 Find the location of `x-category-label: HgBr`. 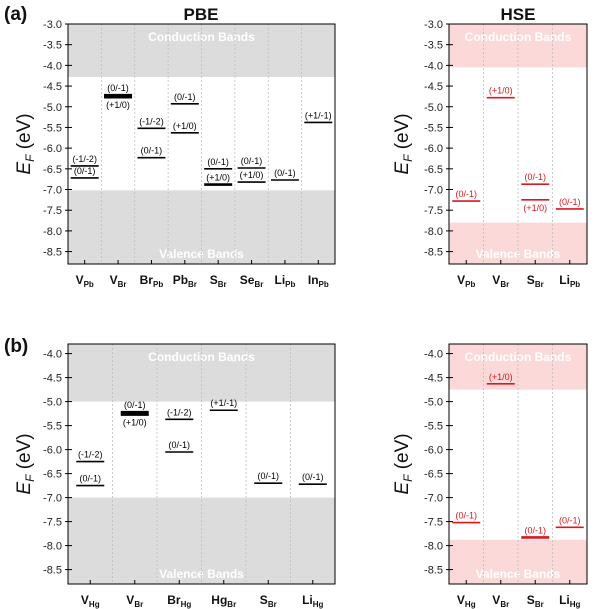

x-category-label: HgBr is located at coordinates (223, 601).